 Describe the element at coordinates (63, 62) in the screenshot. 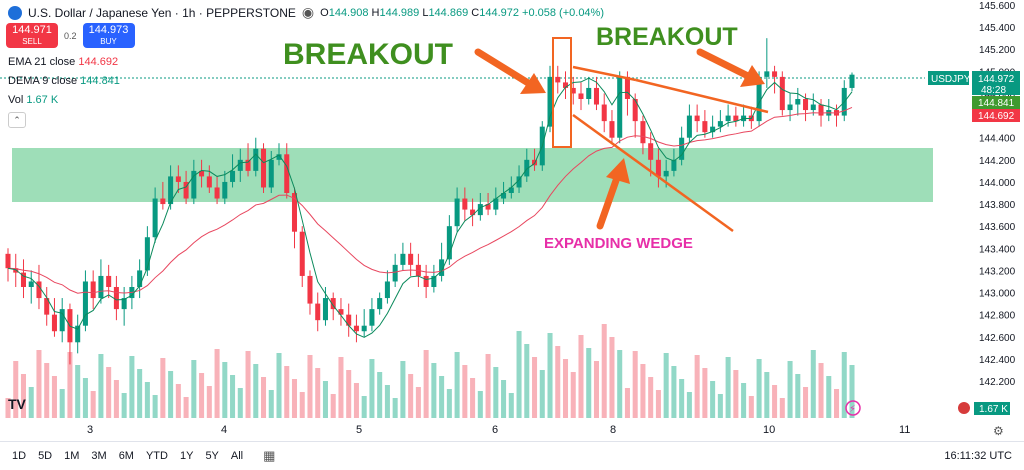

I see `ema-legend: EMA 21 close 144.692` at that location.